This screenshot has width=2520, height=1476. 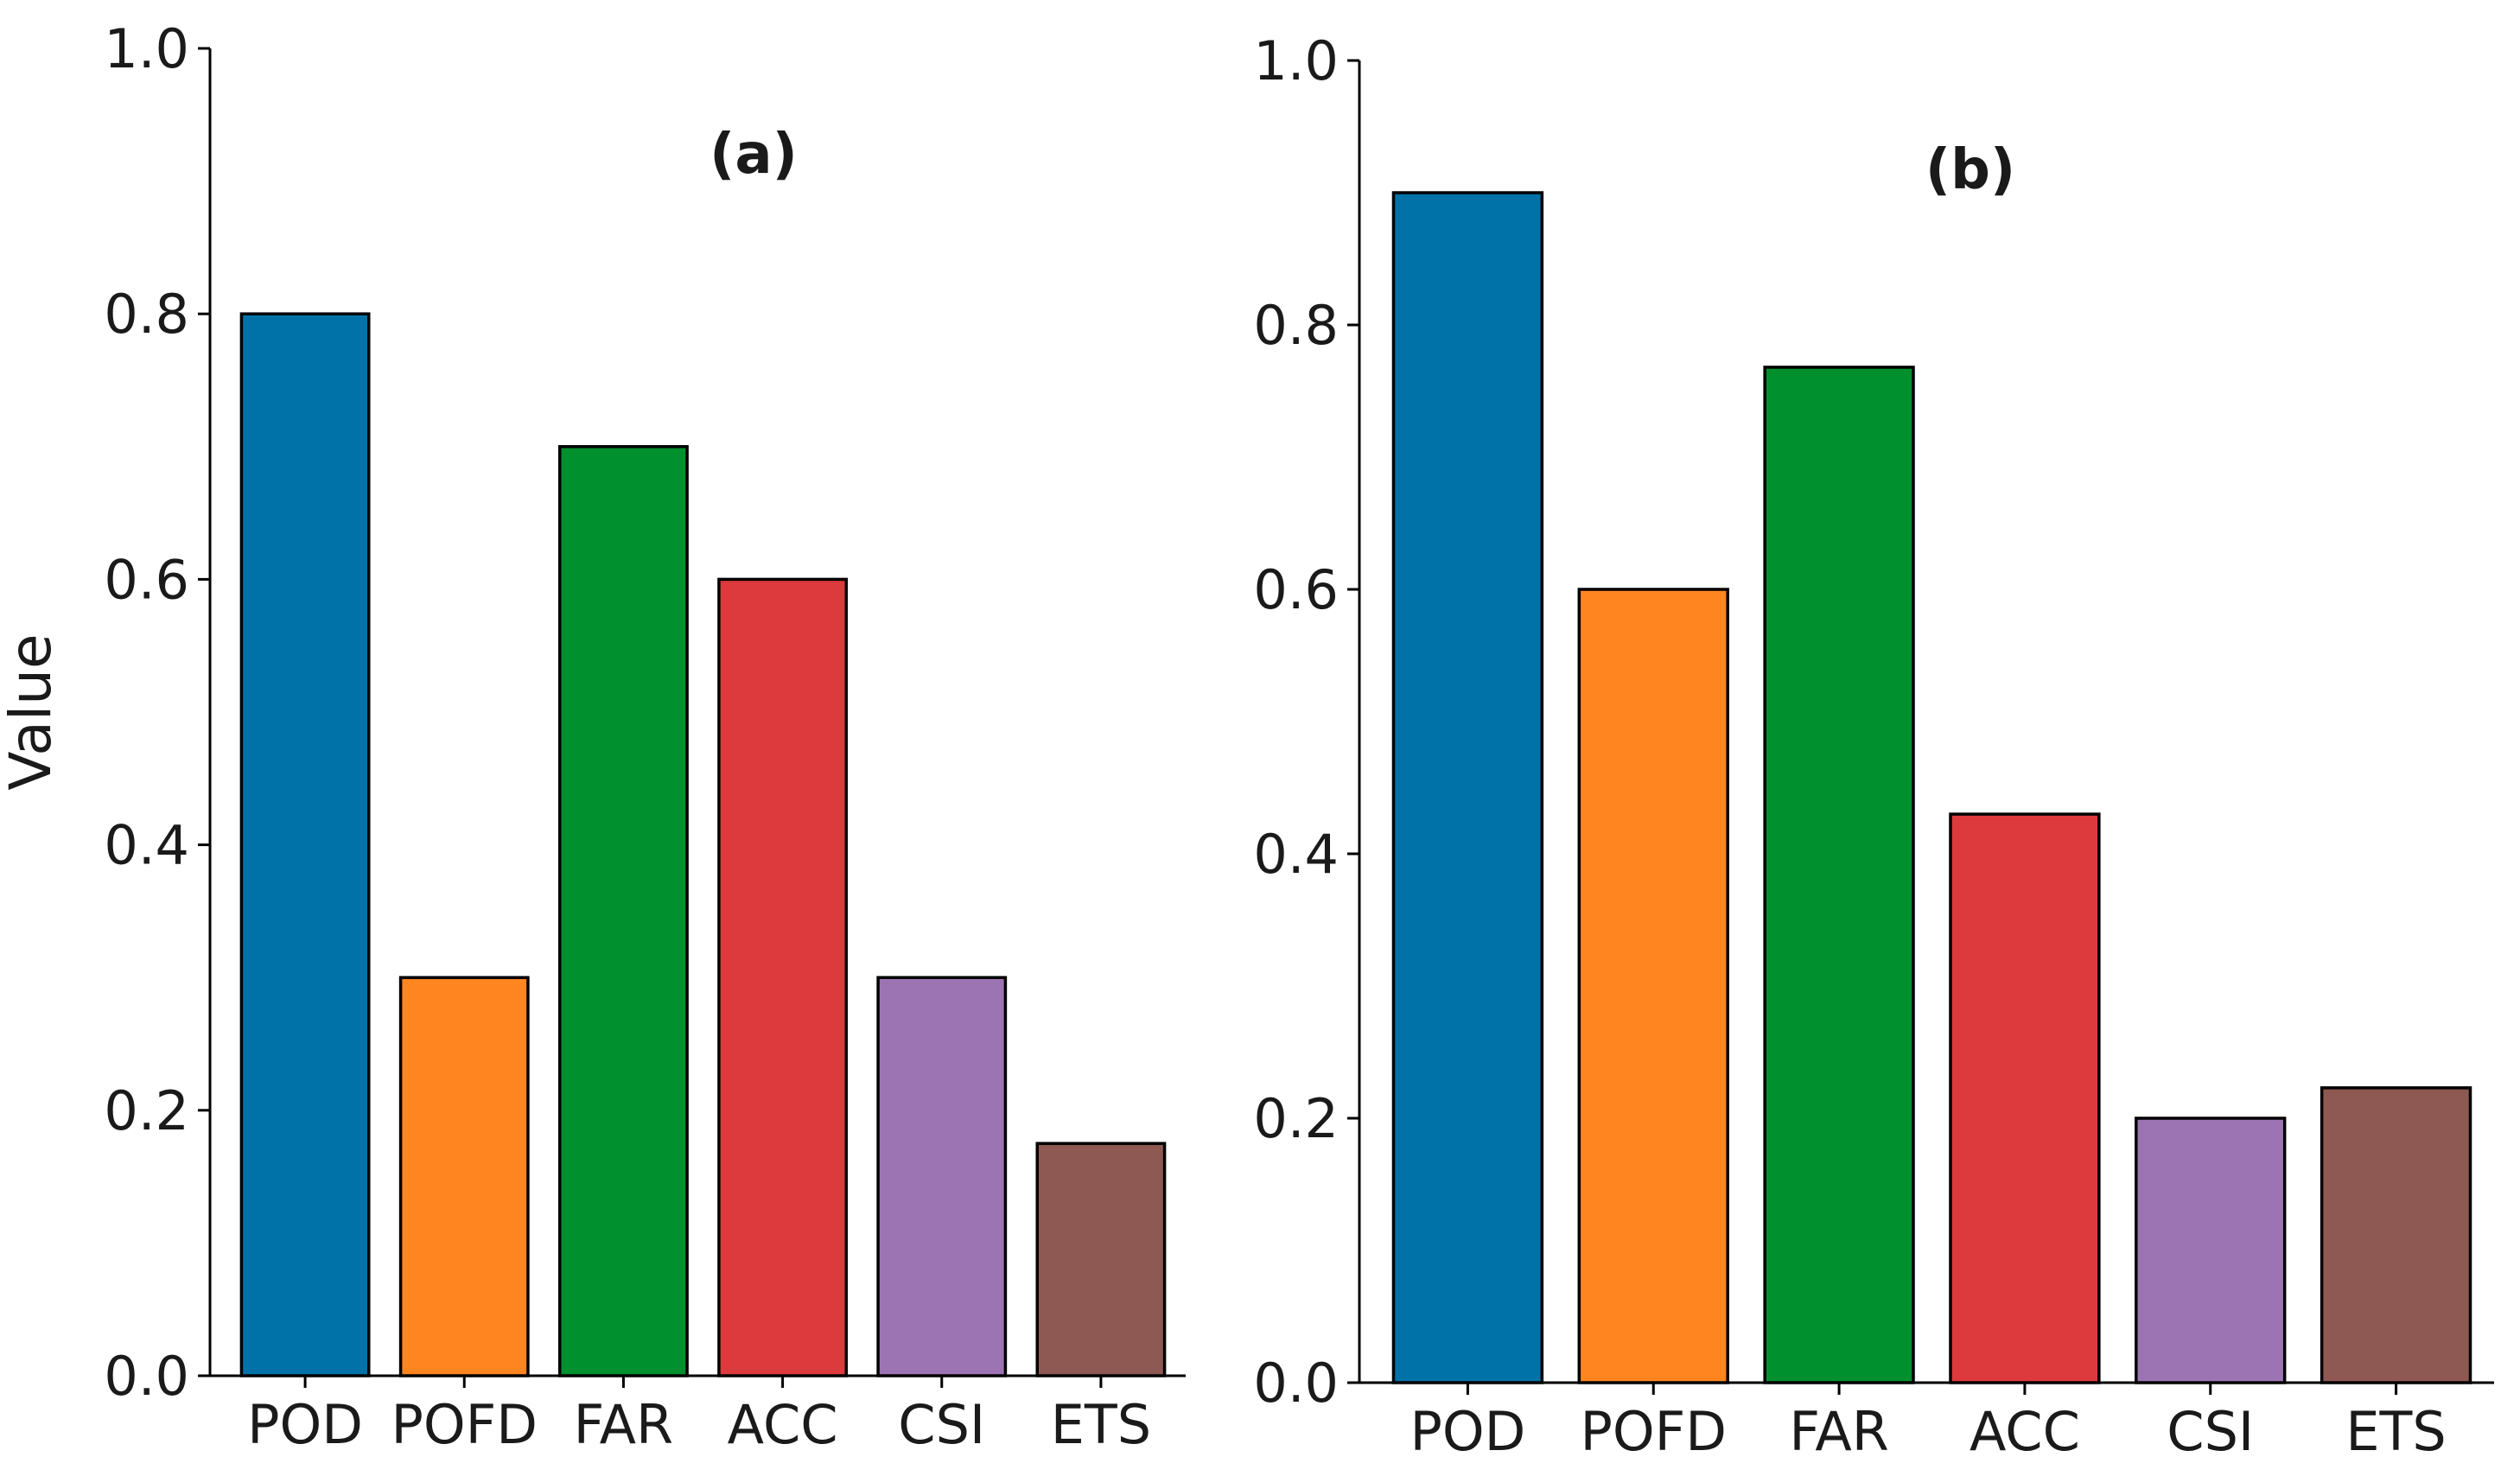 I want to click on y-axis-title: Value, so click(x=32, y=711).